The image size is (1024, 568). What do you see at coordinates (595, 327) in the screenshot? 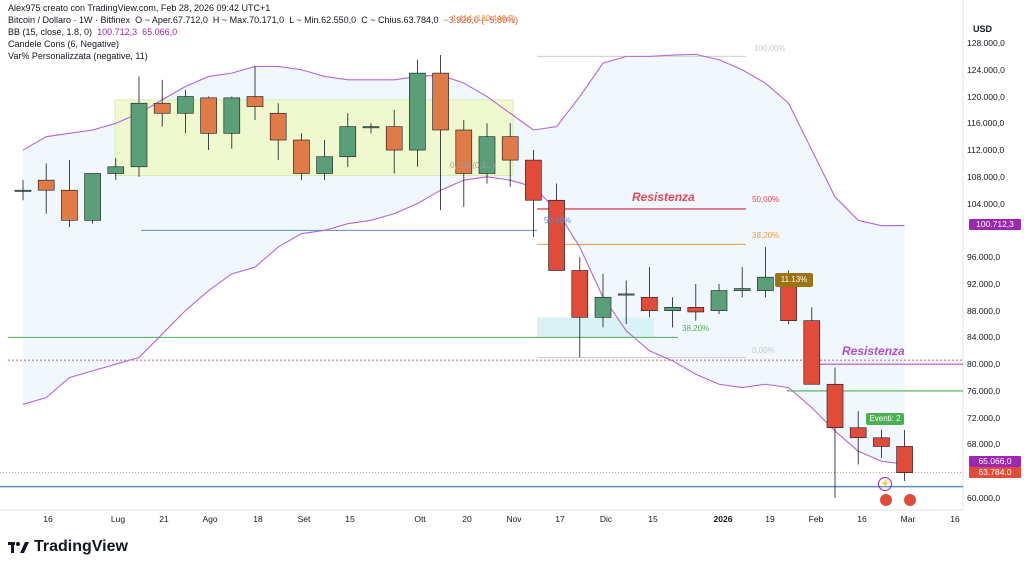
I see `support-zone-box` at bounding box center [595, 327].